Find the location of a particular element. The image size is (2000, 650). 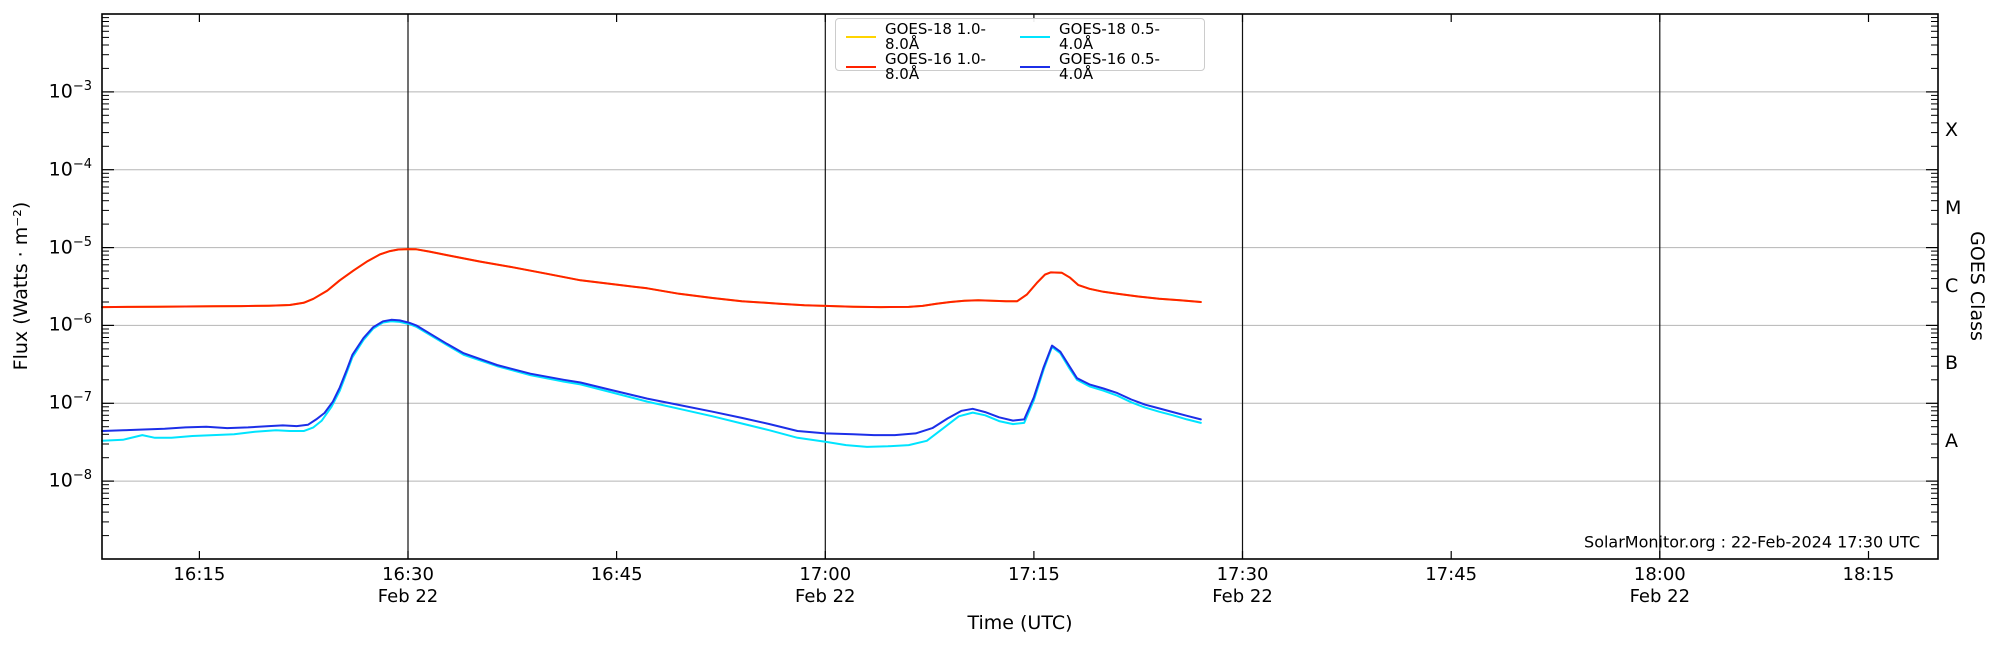

x-tick-label: 17:45 is located at coordinates (1451, 574).